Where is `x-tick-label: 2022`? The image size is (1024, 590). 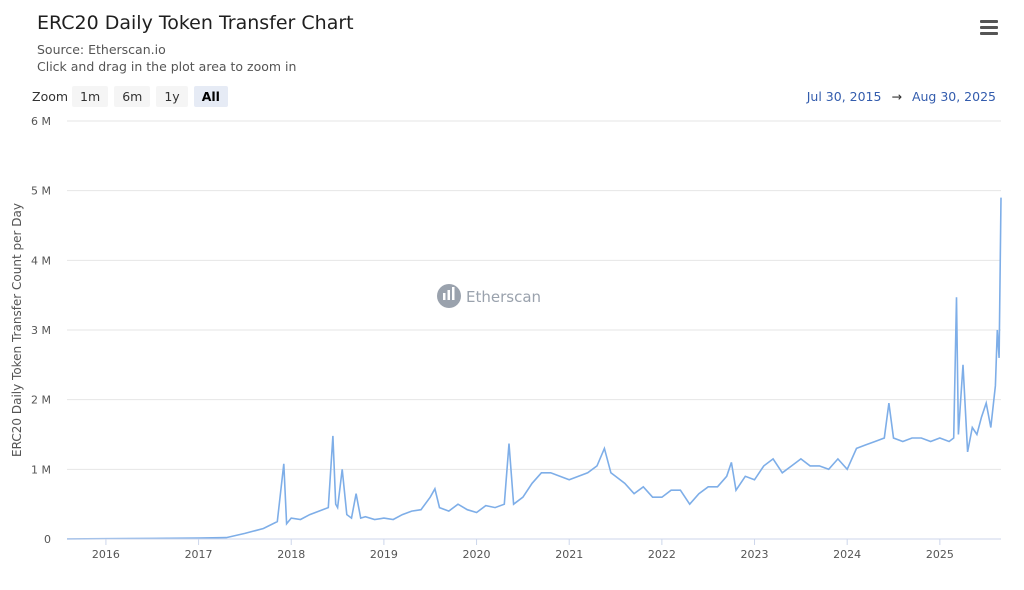 x-tick-label: 2022 is located at coordinates (662, 554).